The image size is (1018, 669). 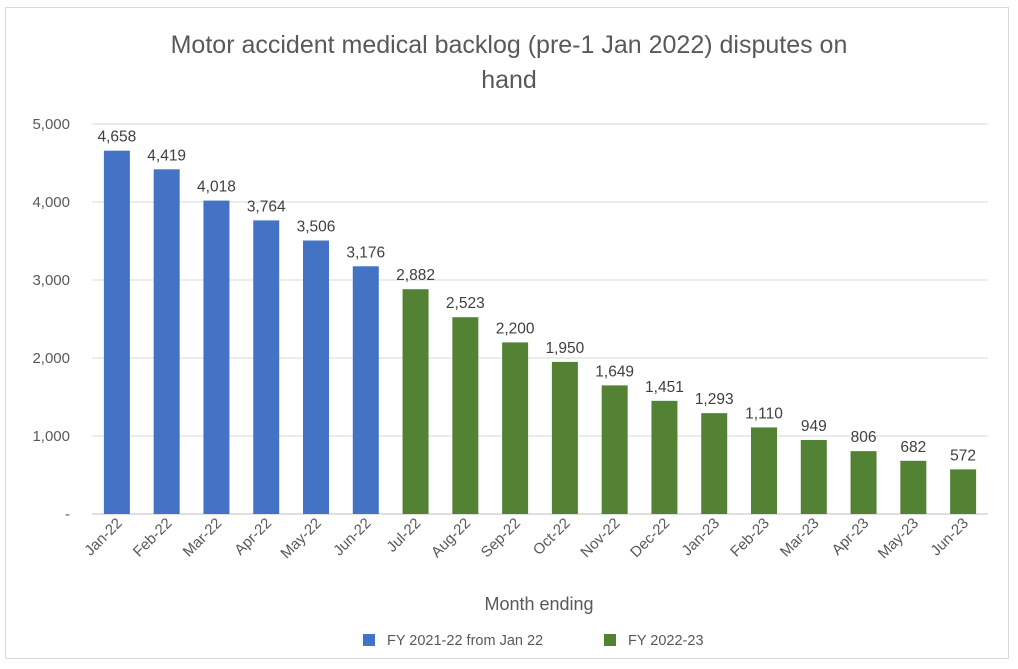 I want to click on x-tick-label: Feb-22, so click(x=153, y=538).